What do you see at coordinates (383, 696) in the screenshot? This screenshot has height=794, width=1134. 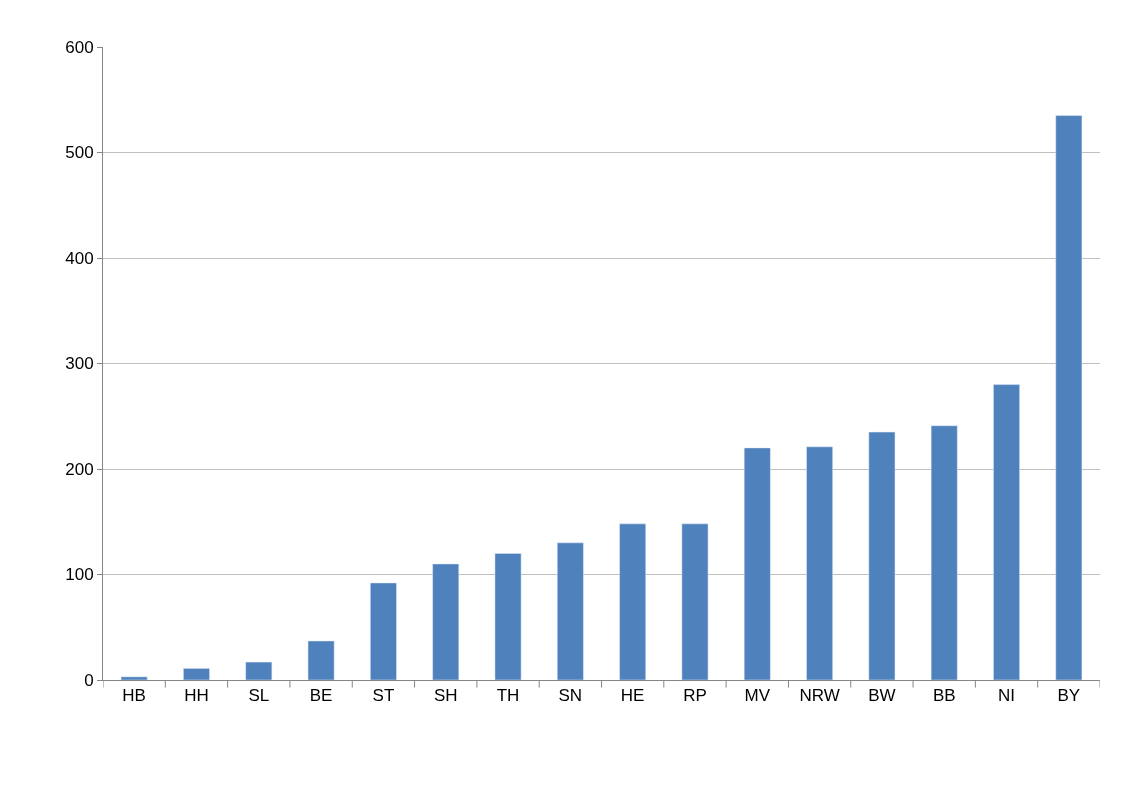 I see `x-tick-label: ST` at bounding box center [383, 696].